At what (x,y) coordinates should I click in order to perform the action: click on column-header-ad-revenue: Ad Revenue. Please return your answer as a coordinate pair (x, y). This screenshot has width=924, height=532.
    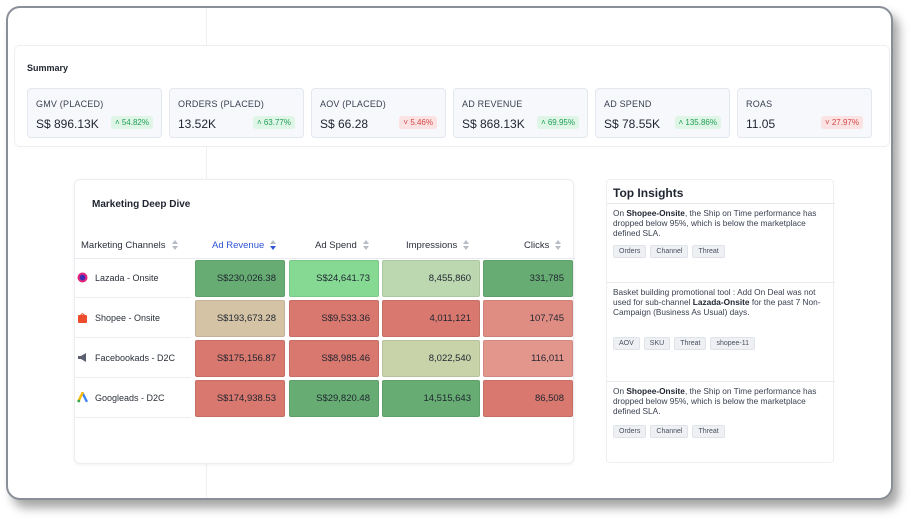
    Looking at the image, I should click on (252, 245).